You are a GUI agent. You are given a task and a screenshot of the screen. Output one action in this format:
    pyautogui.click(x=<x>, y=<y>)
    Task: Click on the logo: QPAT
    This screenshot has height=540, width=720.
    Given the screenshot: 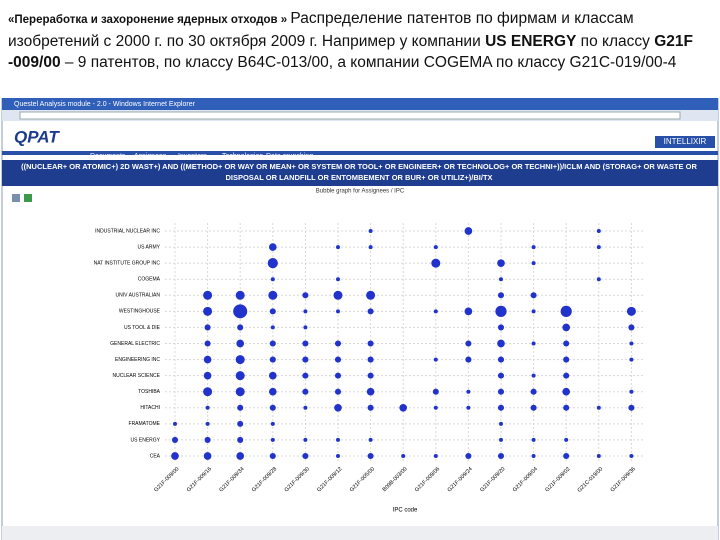 What is the action you would take?
    pyautogui.click(x=37, y=136)
    